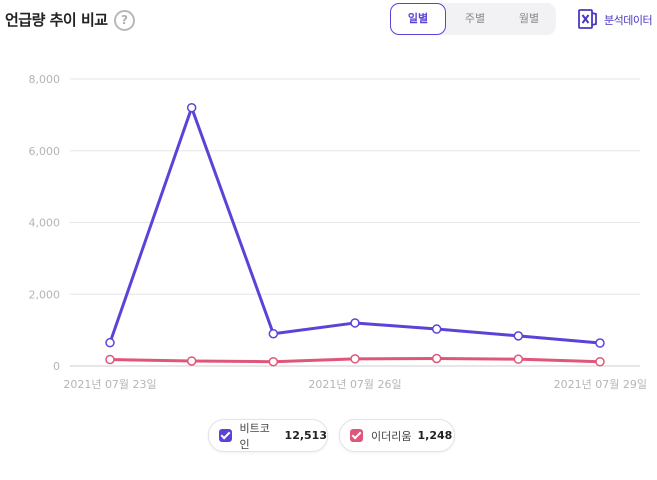 This screenshot has width=657, height=480. I want to click on legend-total: 1,248, so click(435, 435).